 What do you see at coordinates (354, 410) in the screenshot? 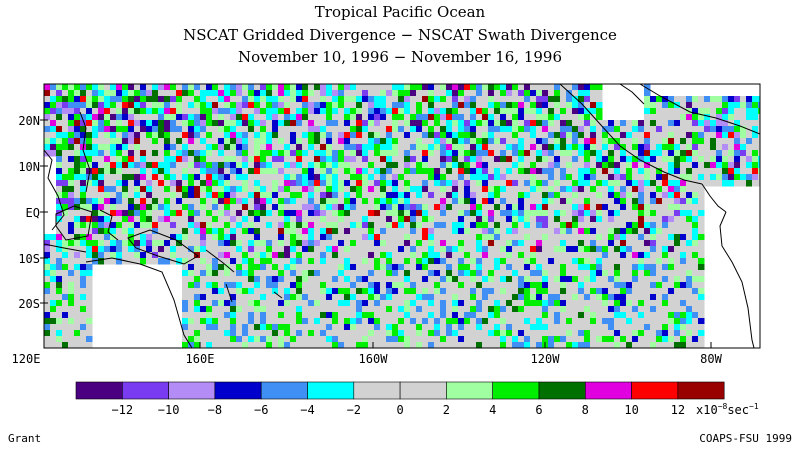
I see `colorbar-tick-label: −2` at bounding box center [354, 410].